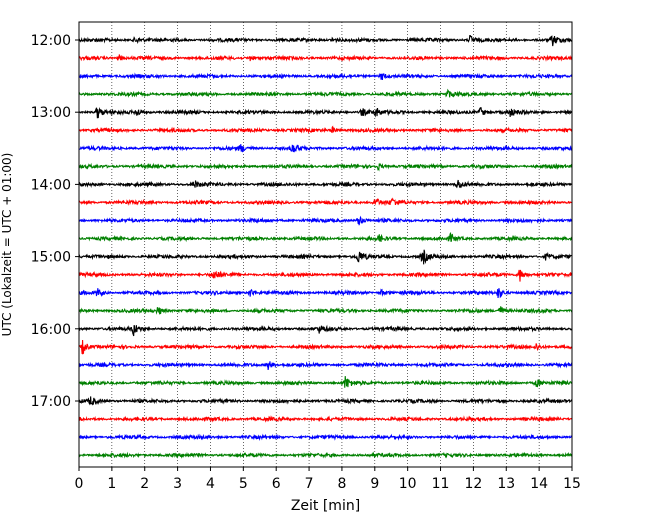  What do you see at coordinates (325, 506) in the screenshot?
I see `x-axis-label: Zeit [min]` at bounding box center [325, 506].